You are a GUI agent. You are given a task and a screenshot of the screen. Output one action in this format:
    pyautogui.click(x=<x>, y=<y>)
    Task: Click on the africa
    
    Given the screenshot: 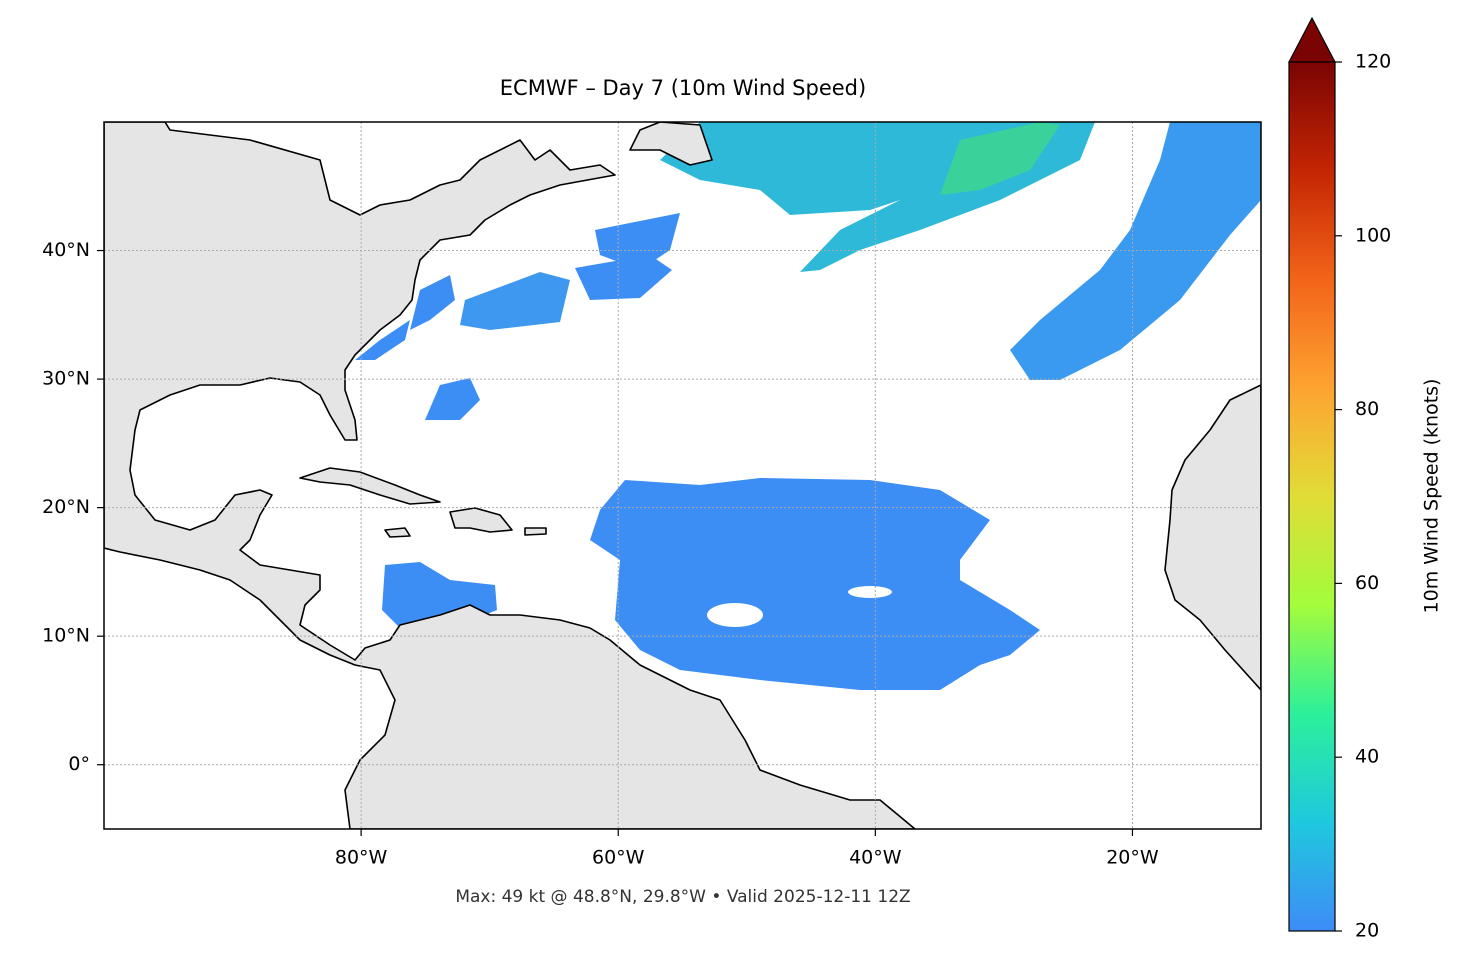 What is the action you would take?
    pyautogui.click(x=1212, y=537)
    